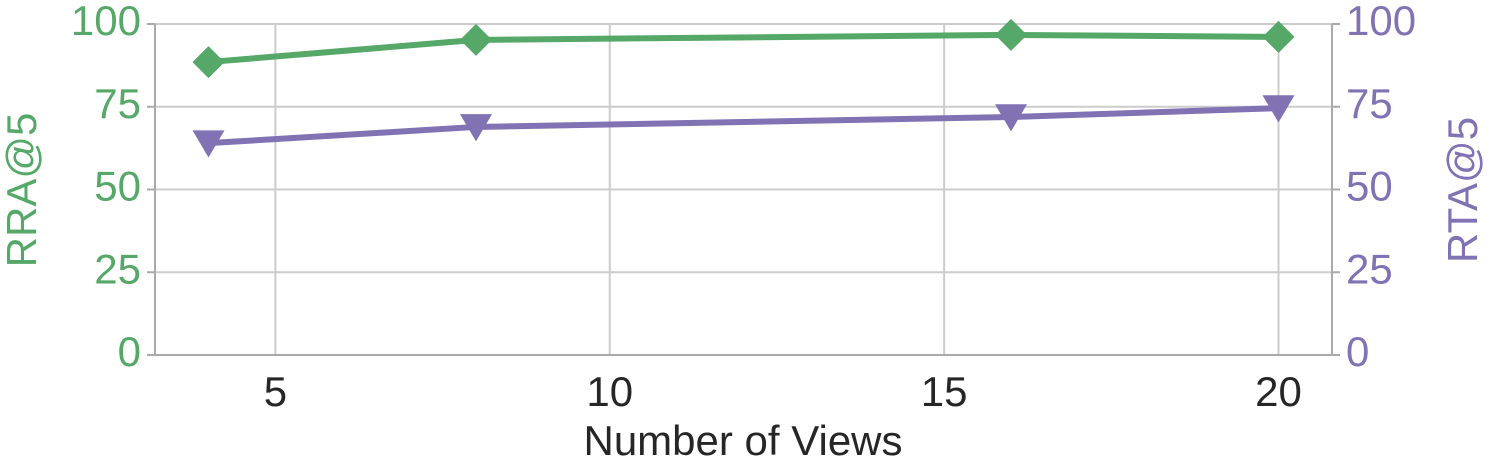 Image resolution: width=1494 pixels, height=475 pixels. Describe the element at coordinates (1278, 391) in the screenshot. I see `x-tick-label: 20` at that location.